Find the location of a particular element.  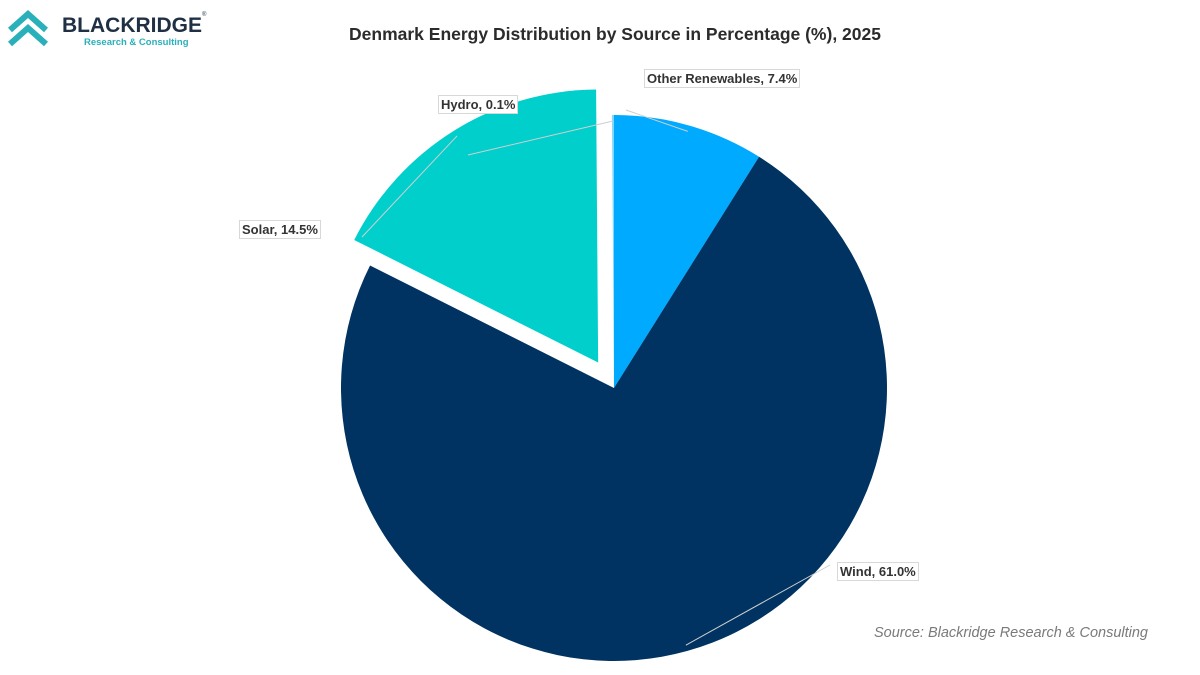

leader-line-other-renewables is located at coordinates (656, 120).